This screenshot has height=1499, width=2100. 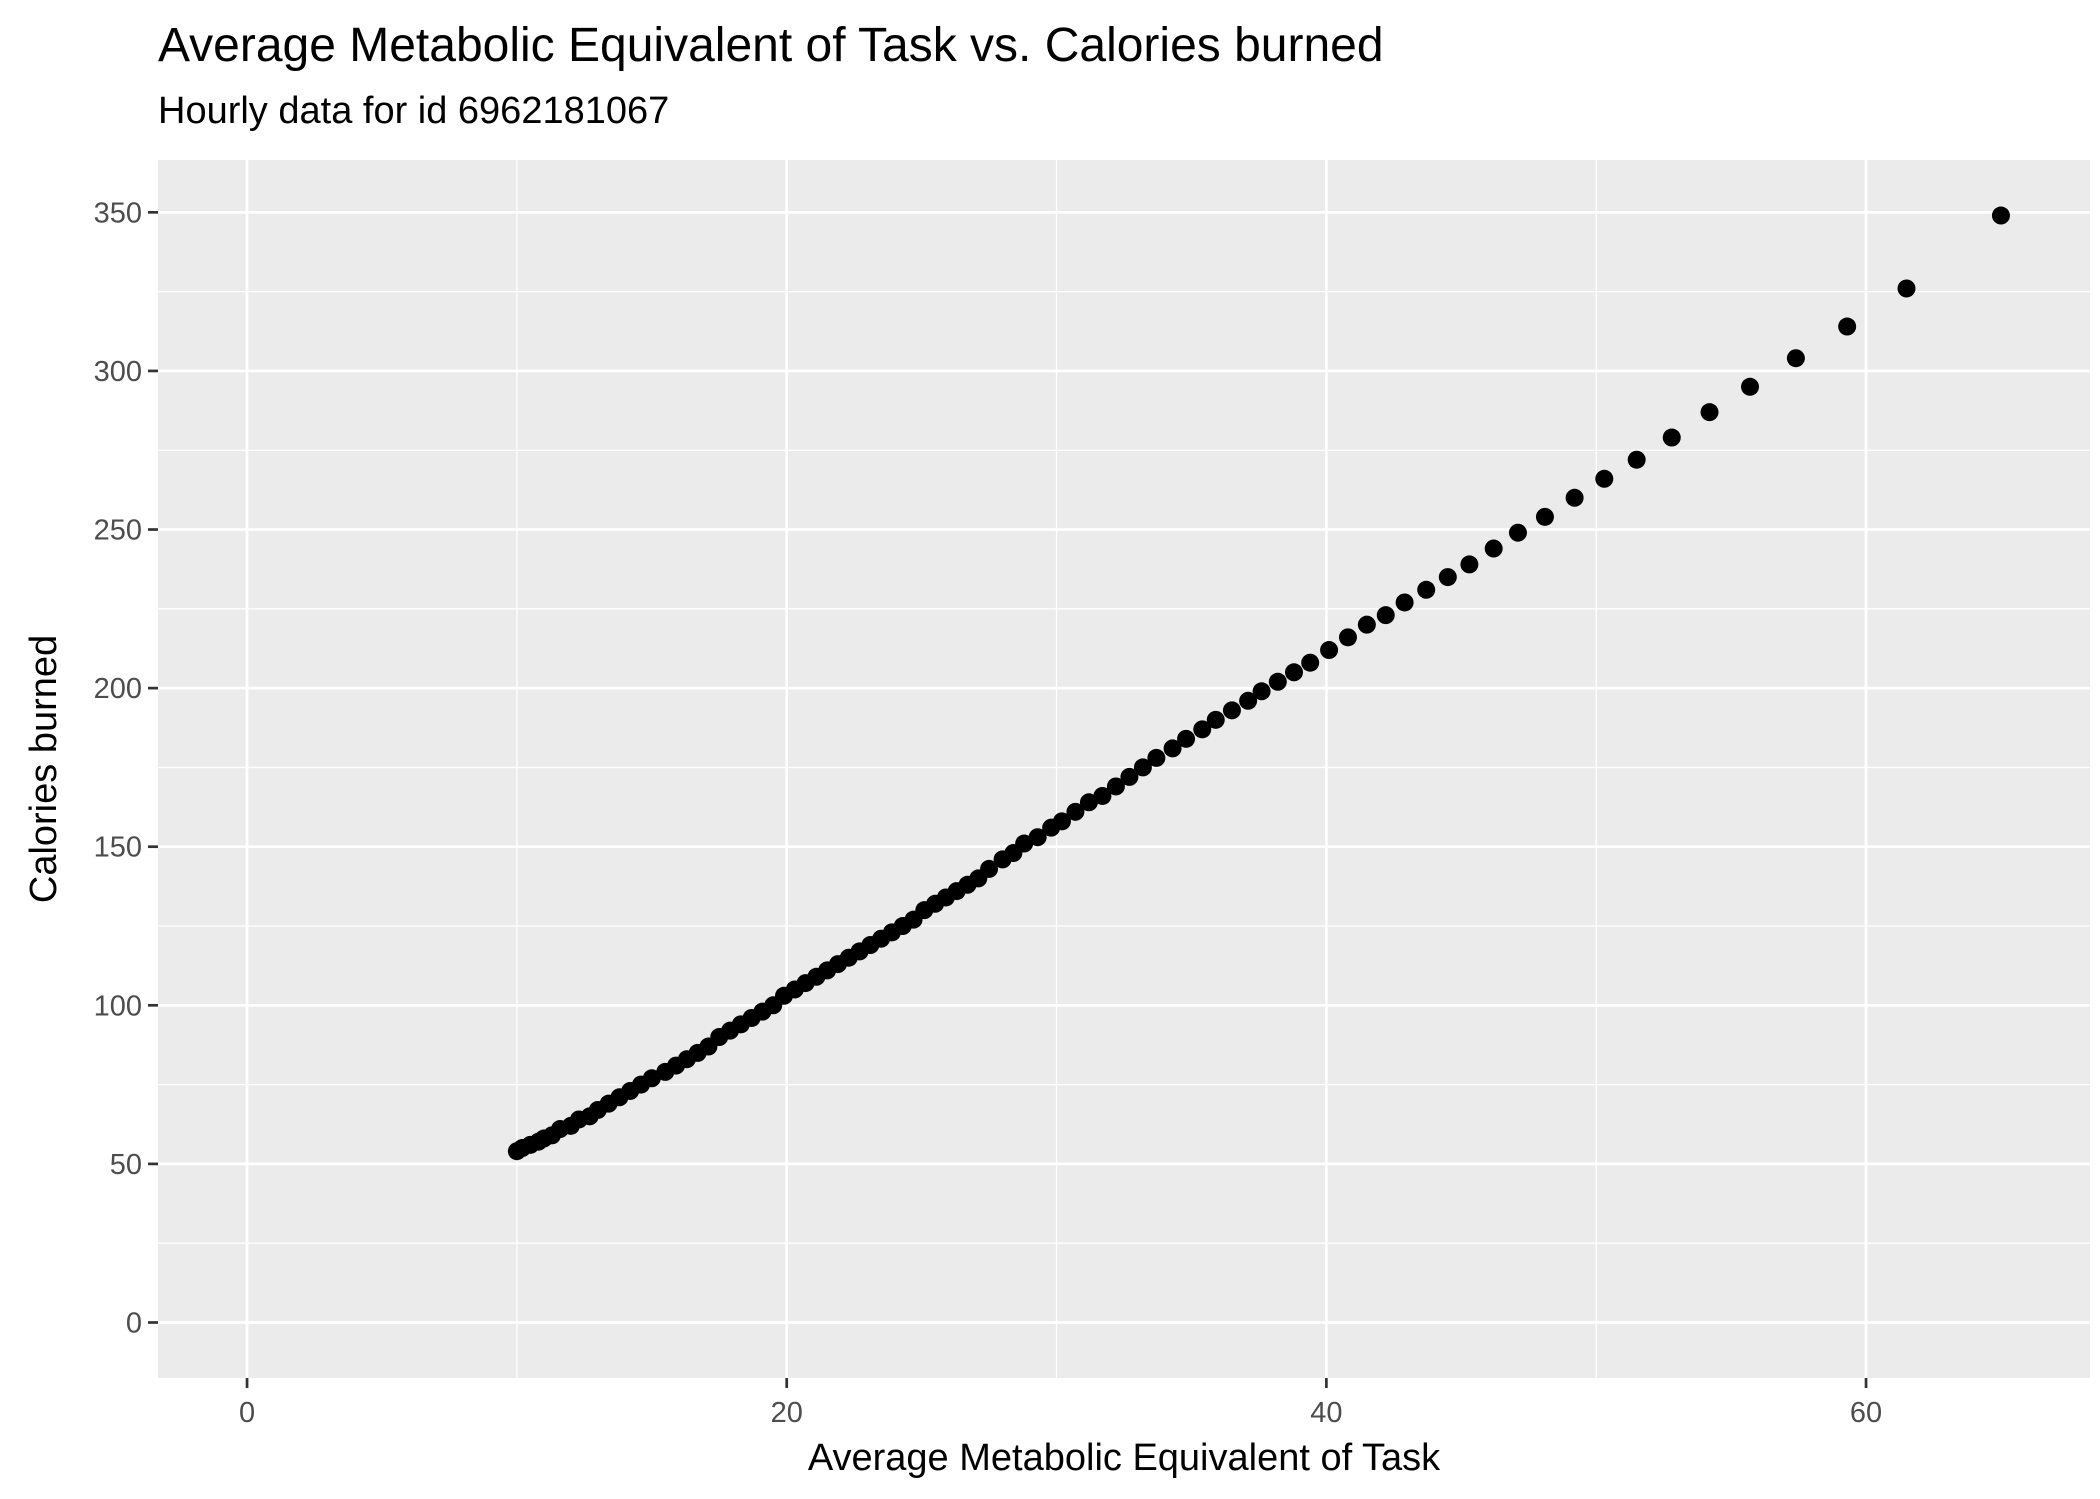 What do you see at coordinates (1866, 1413) in the screenshot?
I see `x-tick-label: 60` at bounding box center [1866, 1413].